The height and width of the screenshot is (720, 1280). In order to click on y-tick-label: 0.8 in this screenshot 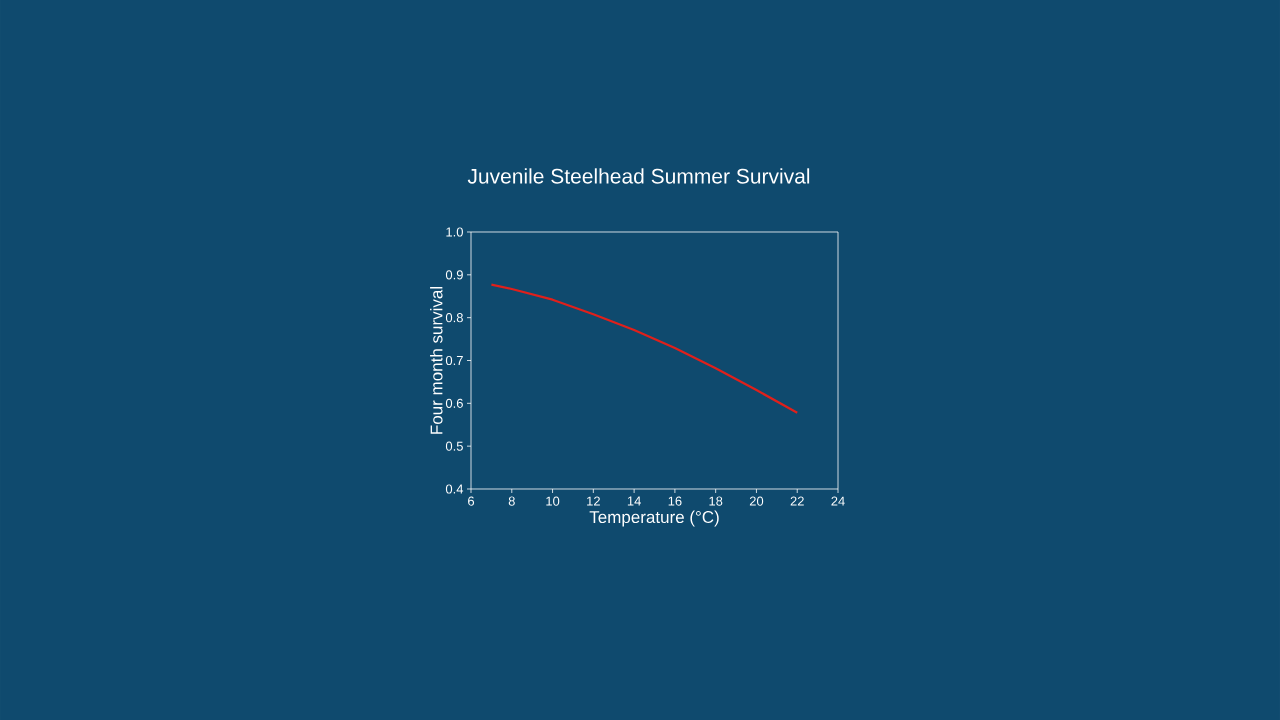, I will do `click(454, 318)`.